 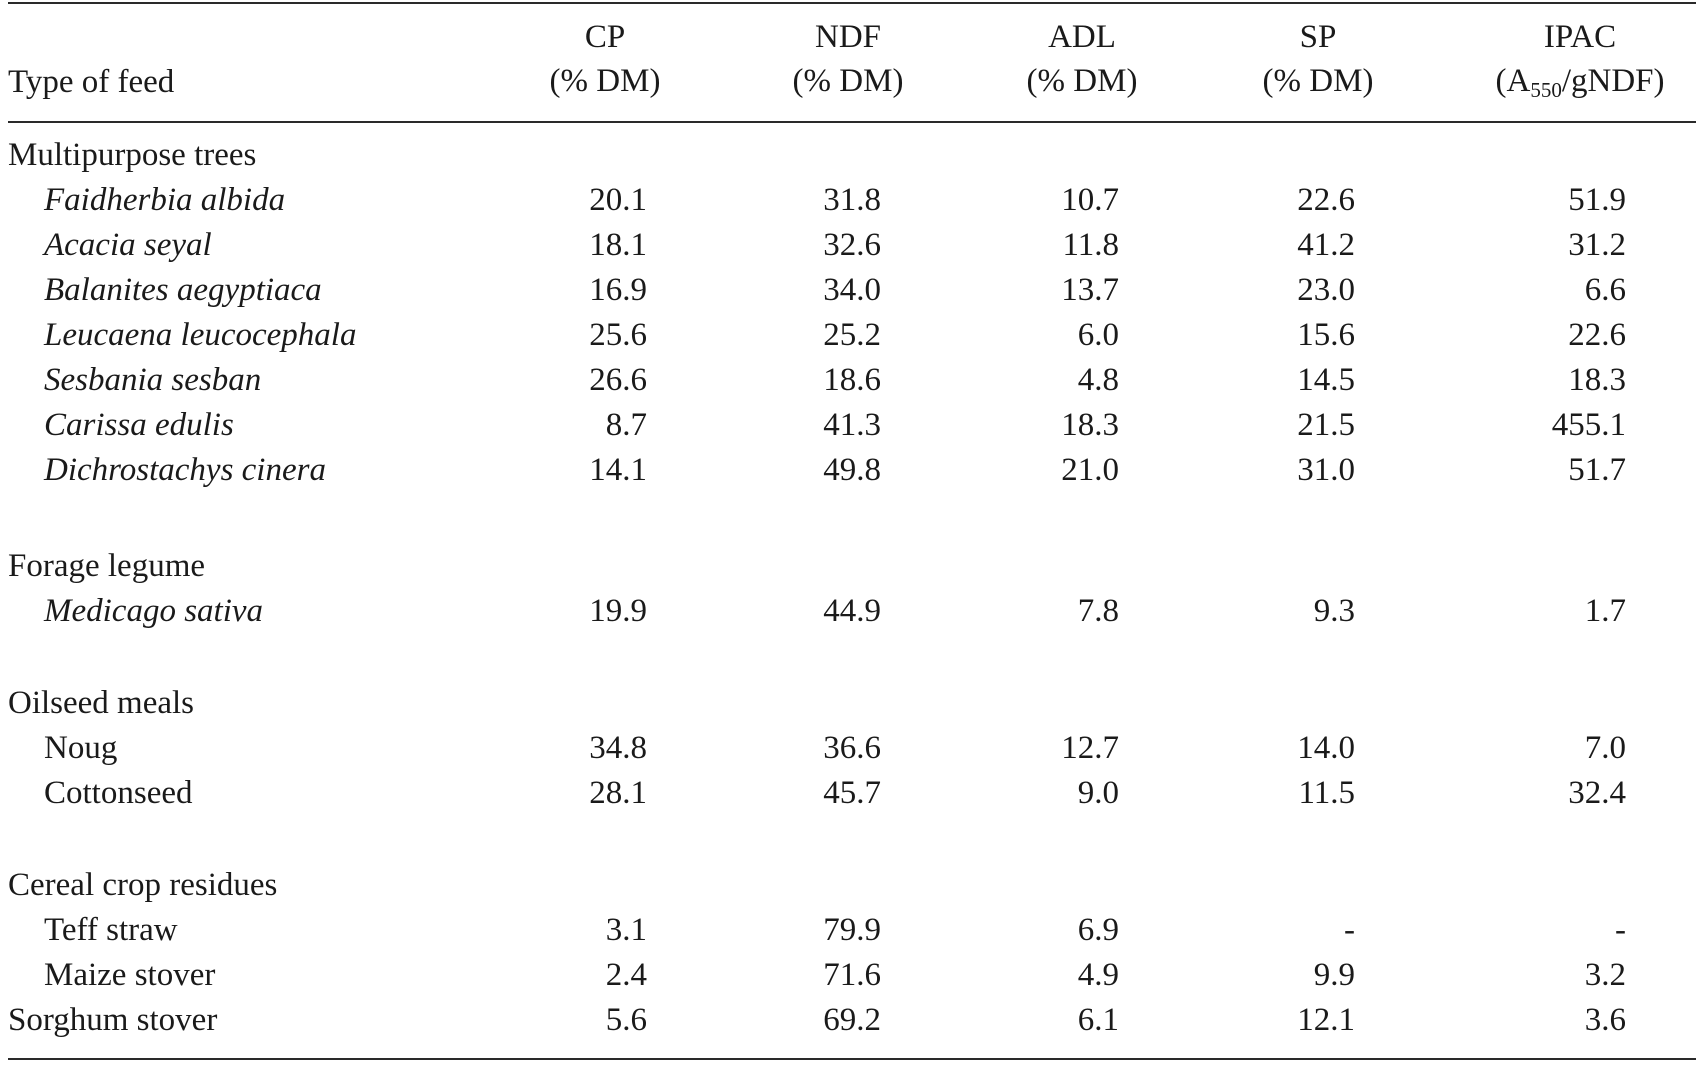 I want to click on table-row: Faidherbia albida 20.1 31.8 10.7 22.6 51.9, so click(x=849, y=200).